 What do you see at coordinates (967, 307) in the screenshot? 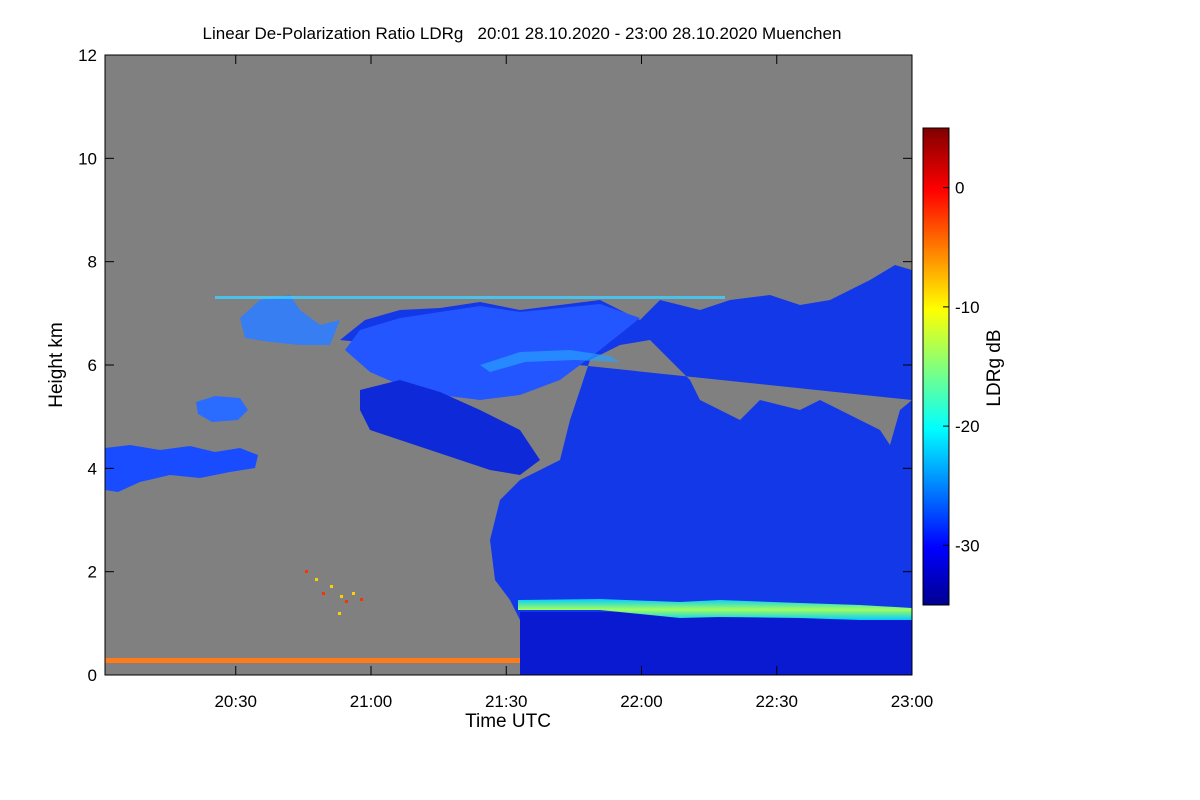
I see `colorbar-tick-label: -10` at bounding box center [967, 307].